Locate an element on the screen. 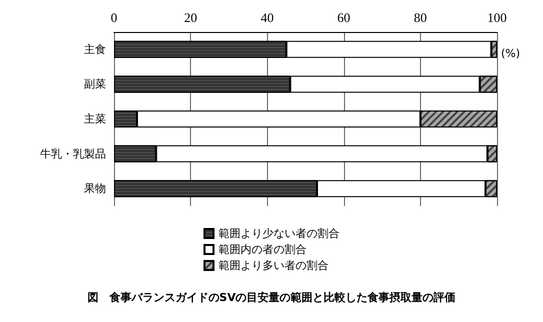  x-tick-label: 100 is located at coordinates (497, 17).